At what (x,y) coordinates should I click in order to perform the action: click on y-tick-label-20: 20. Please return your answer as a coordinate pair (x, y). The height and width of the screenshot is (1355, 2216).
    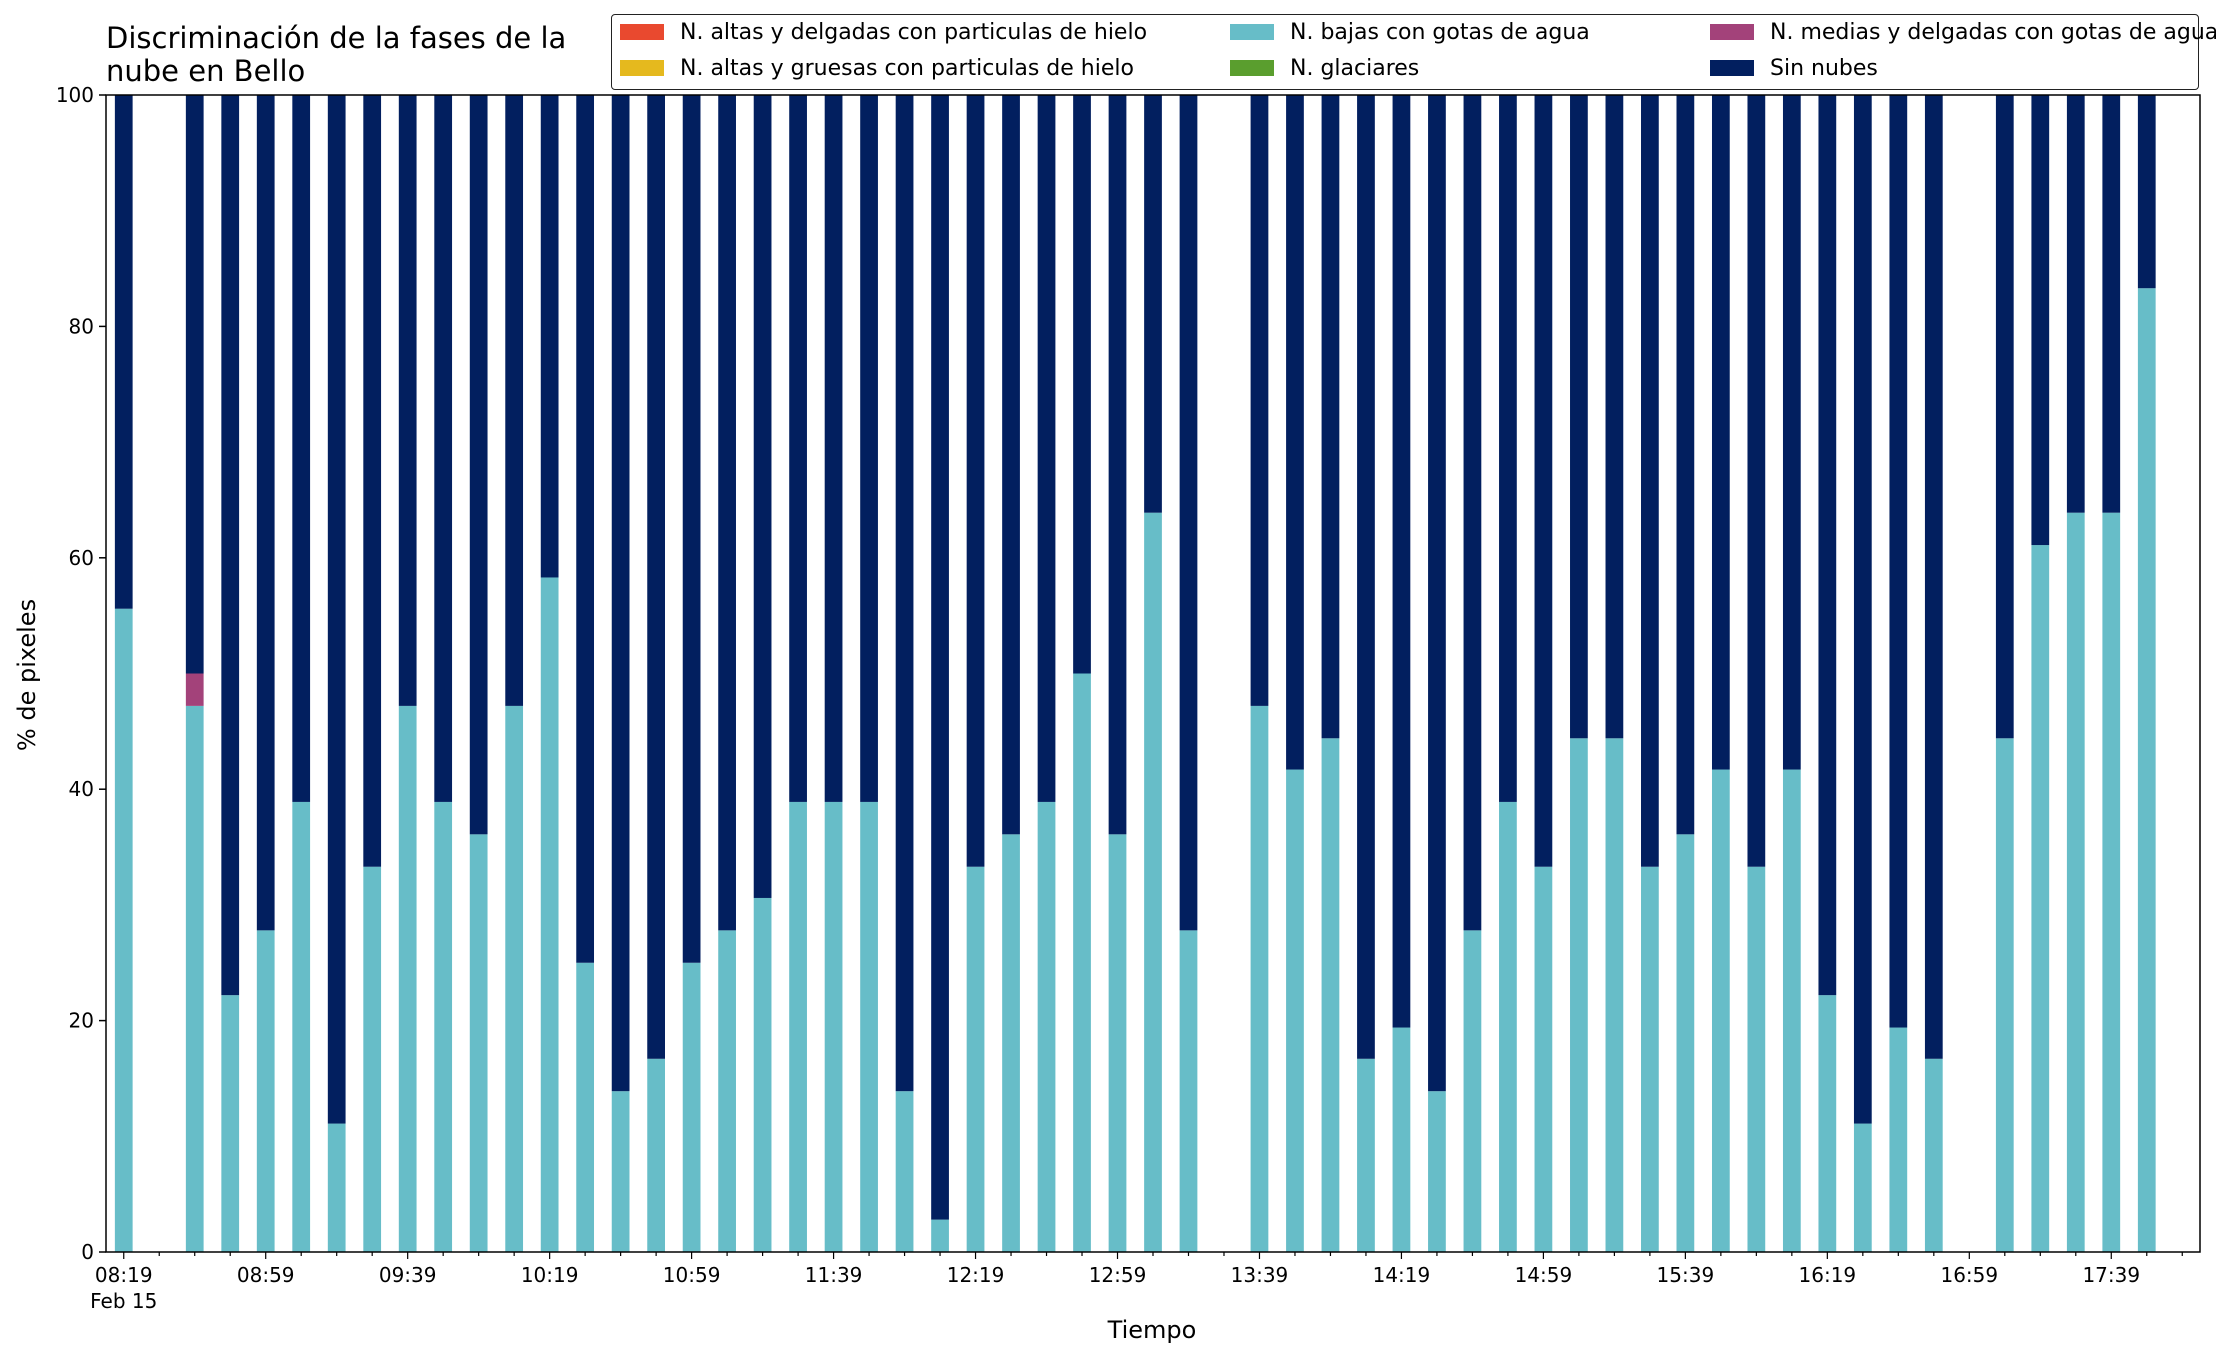
    Looking at the image, I should click on (81, 1021).